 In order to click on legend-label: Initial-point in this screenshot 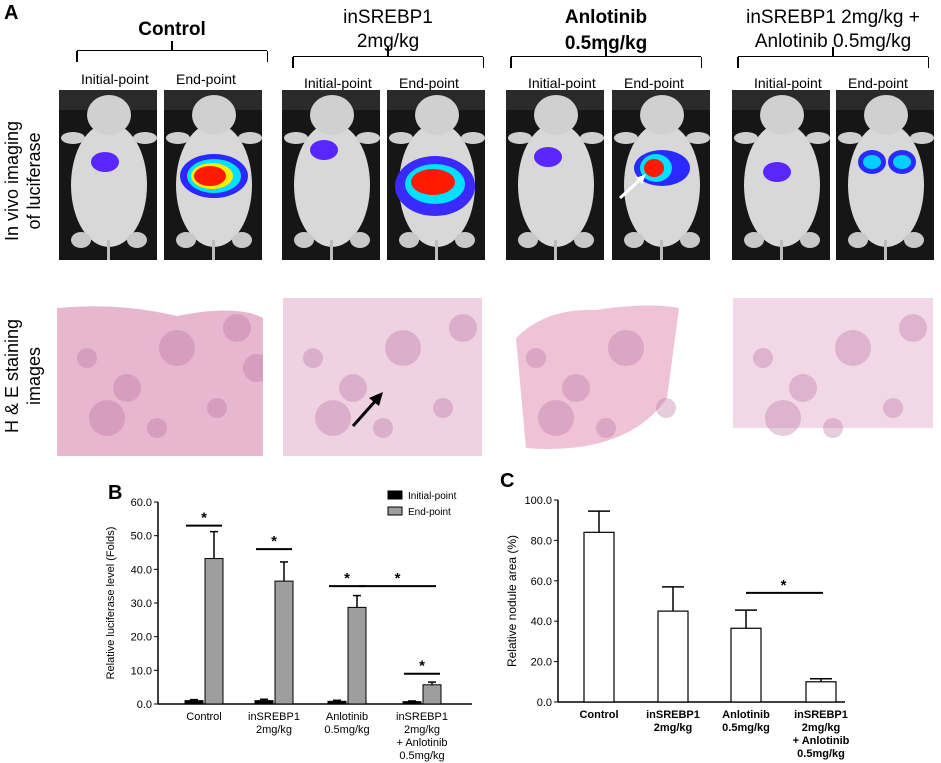, I will do `click(432, 496)`.